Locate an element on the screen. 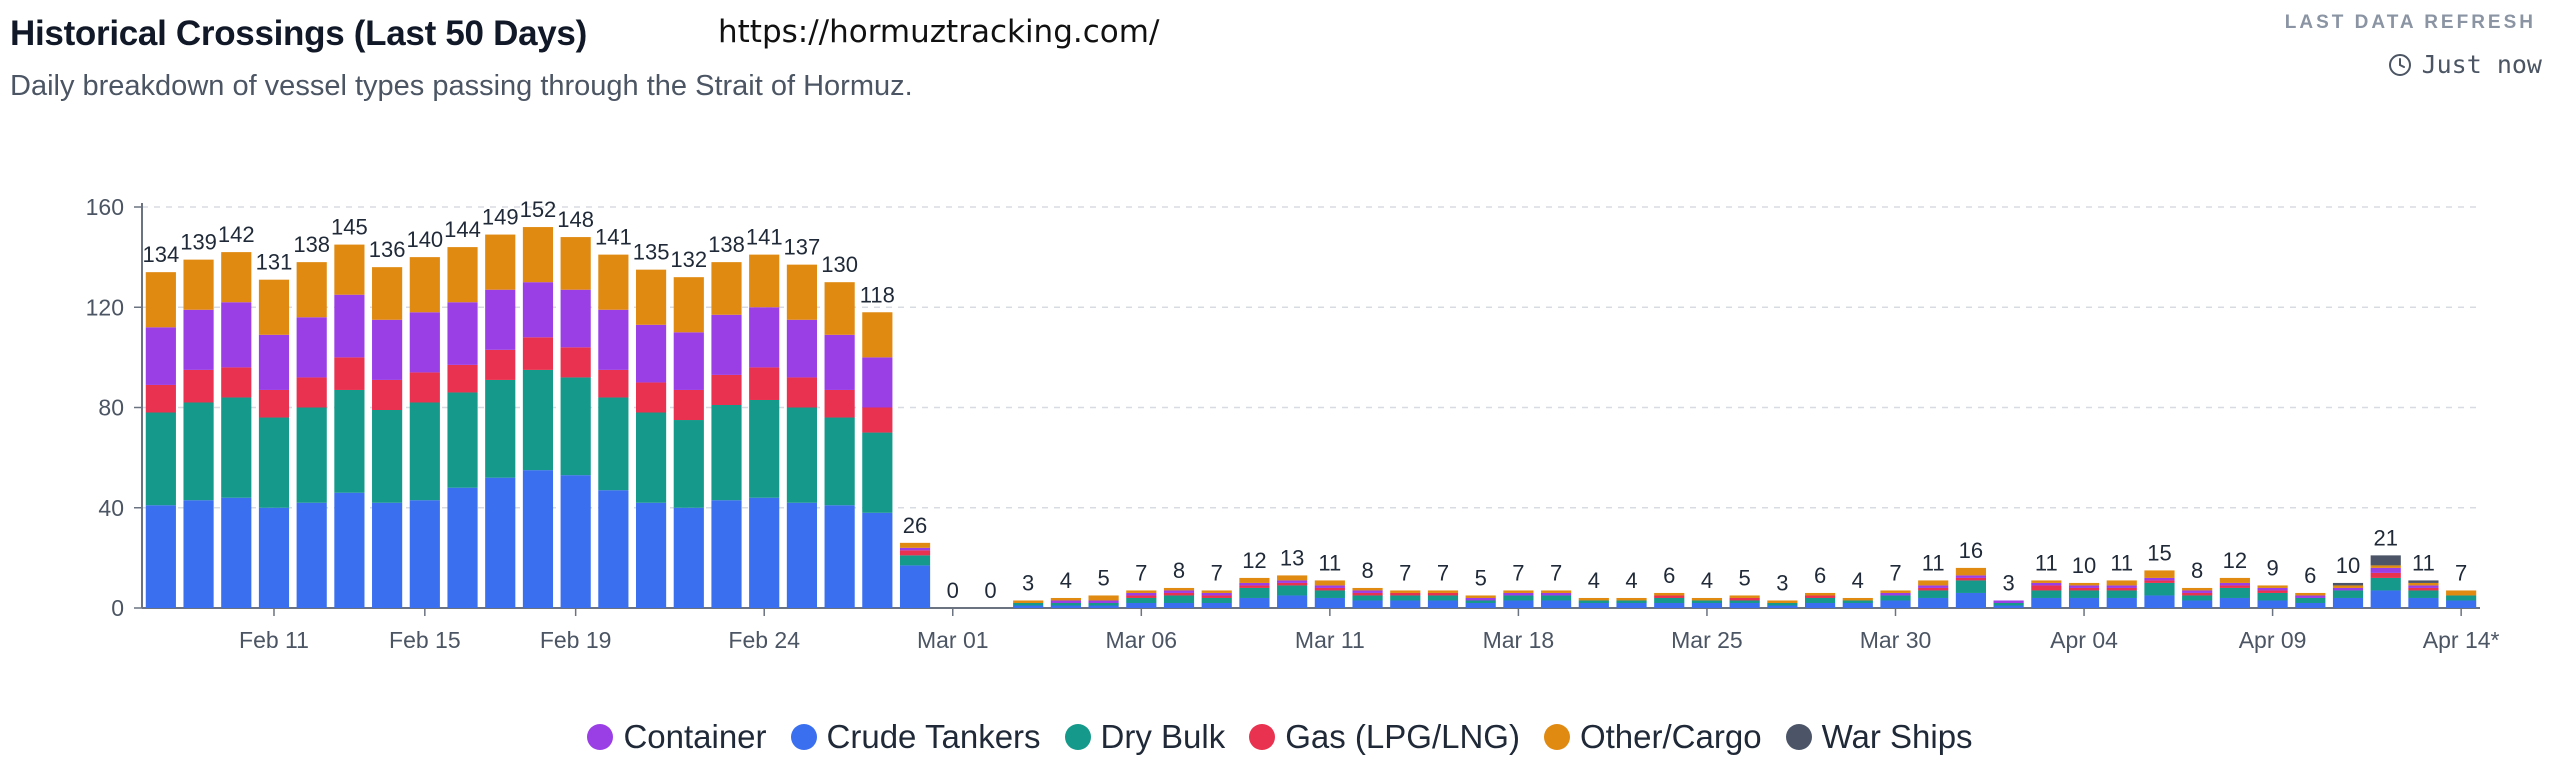 The height and width of the screenshot is (779, 2560). legend-item: Container is located at coordinates (677, 737).